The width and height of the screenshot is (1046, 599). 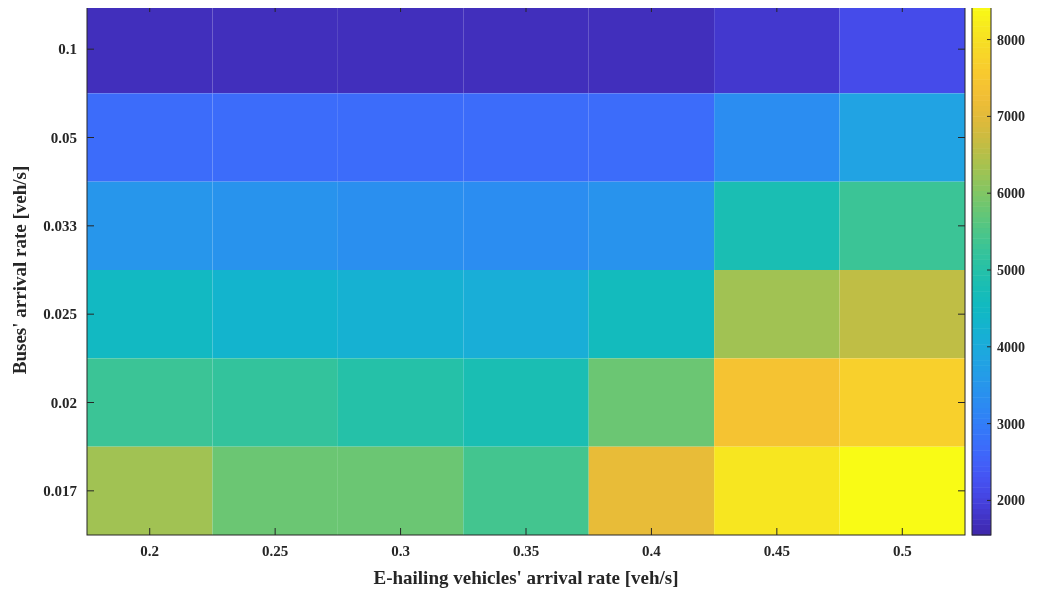 What do you see at coordinates (400, 551) in the screenshot?
I see `x-tick-label: 0.3` at bounding box center [400, 551].